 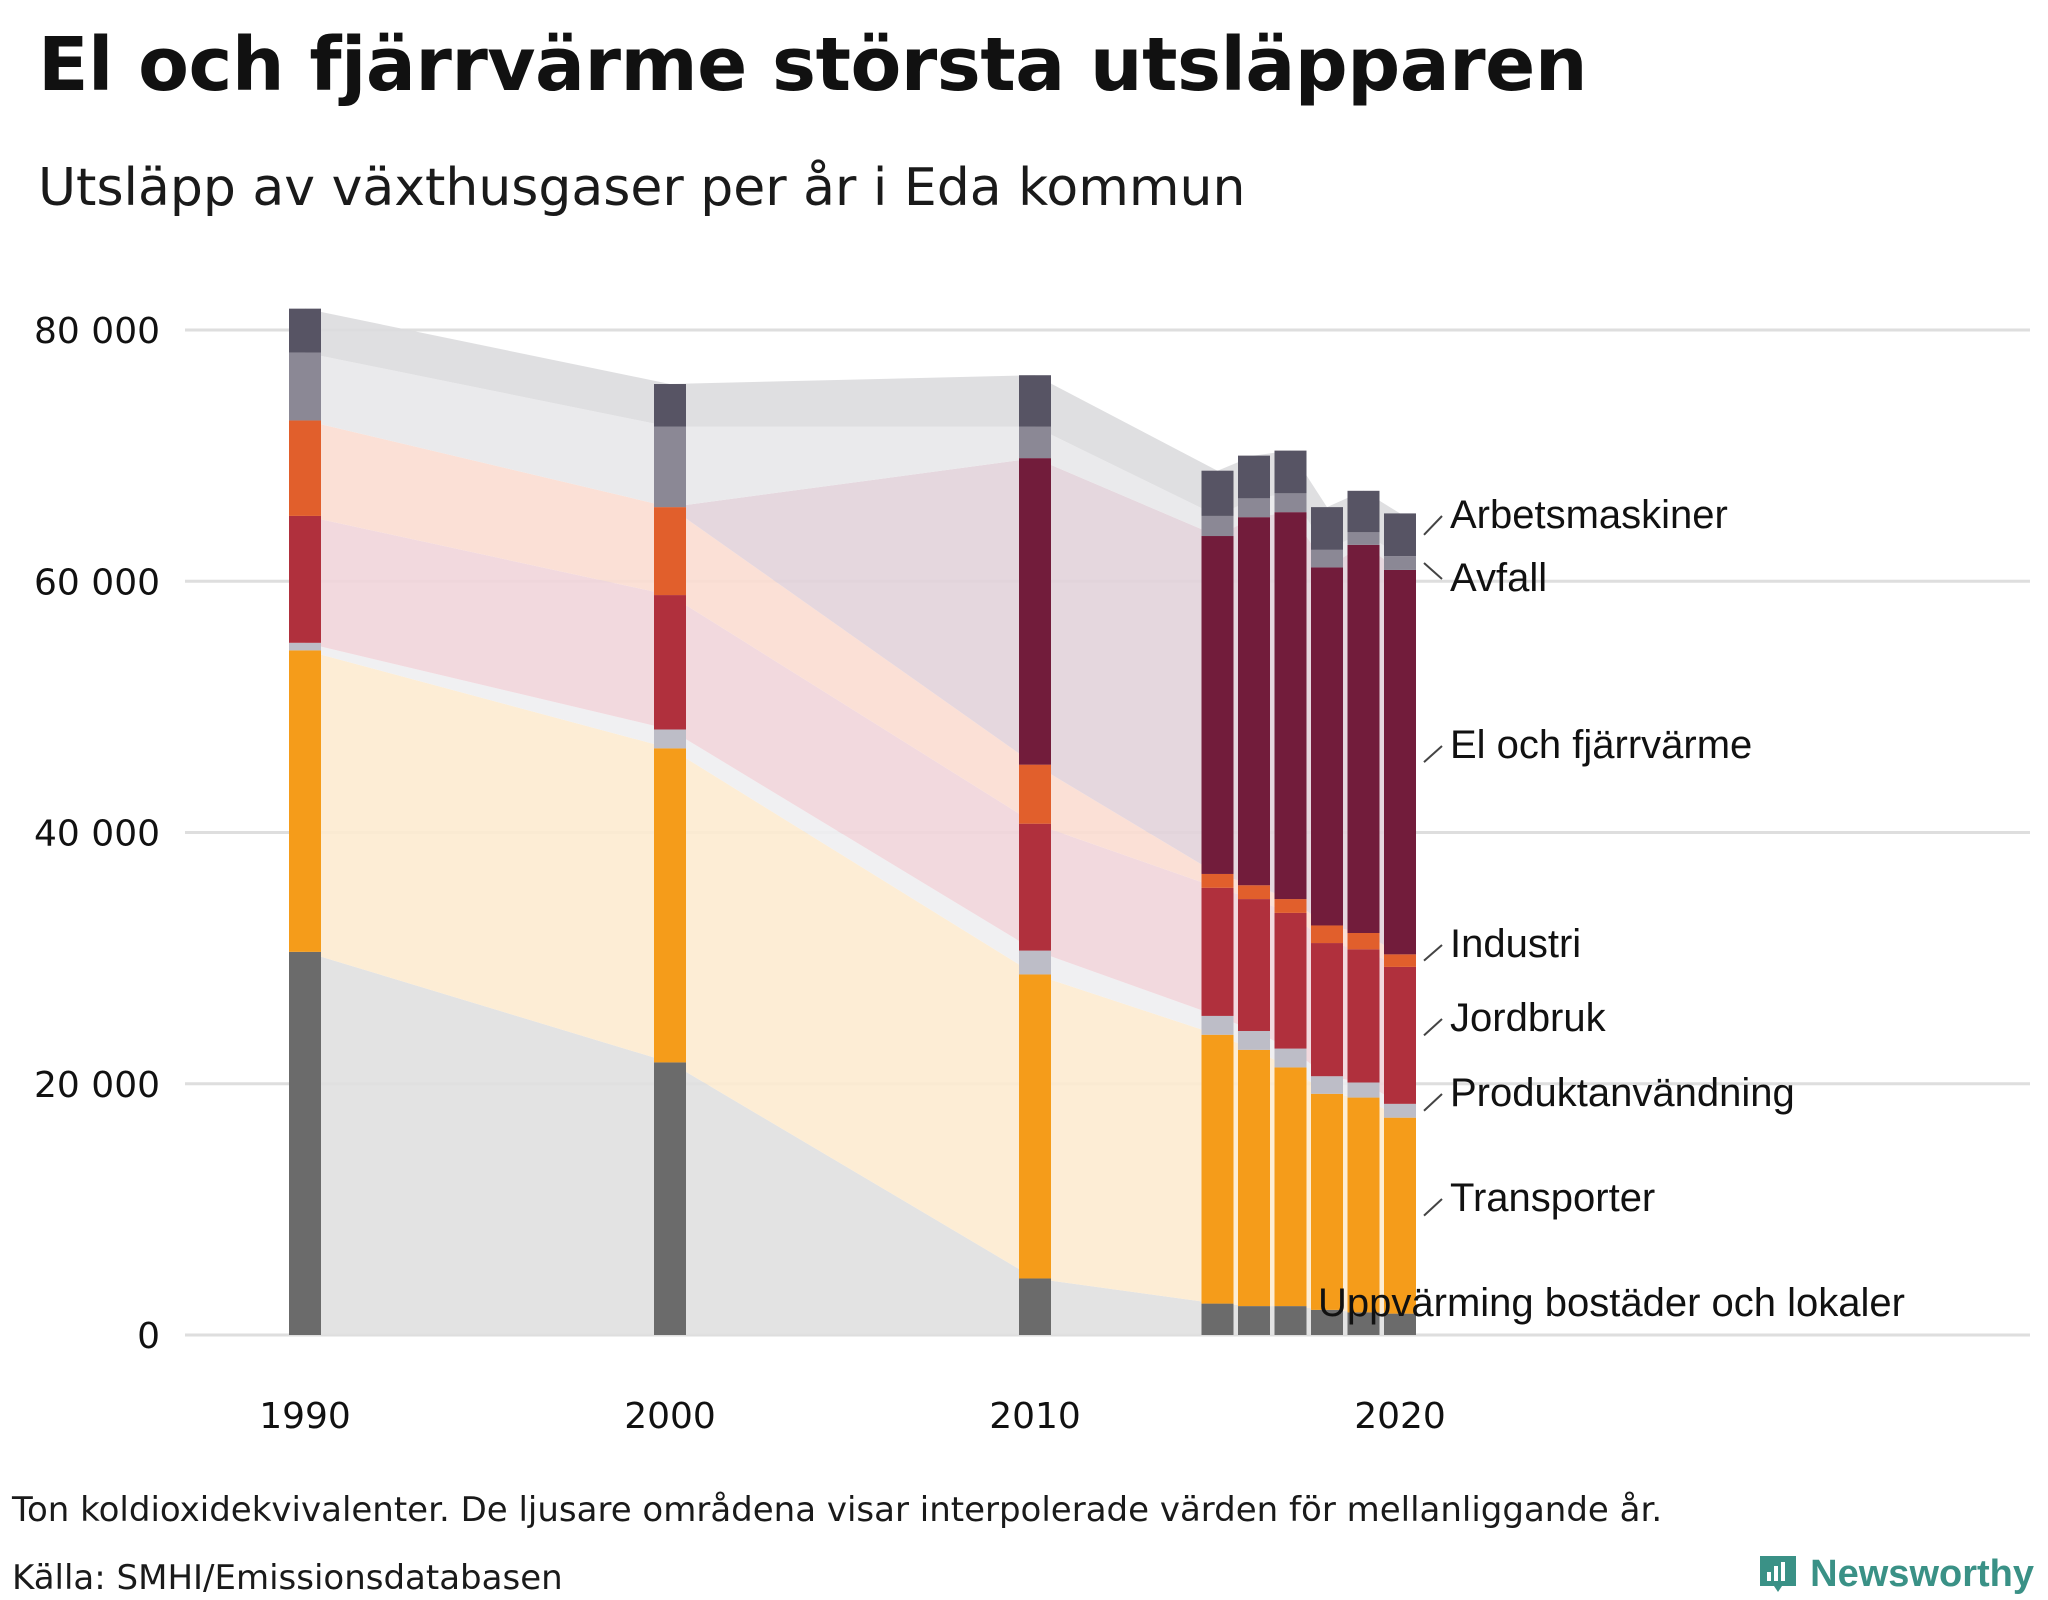 What do you see at coordinates (287, 1578) in the screenshot?
I see `source-note: Källa: SMHI/Emissionsdatabasen` at bounding box center [287, 1578].